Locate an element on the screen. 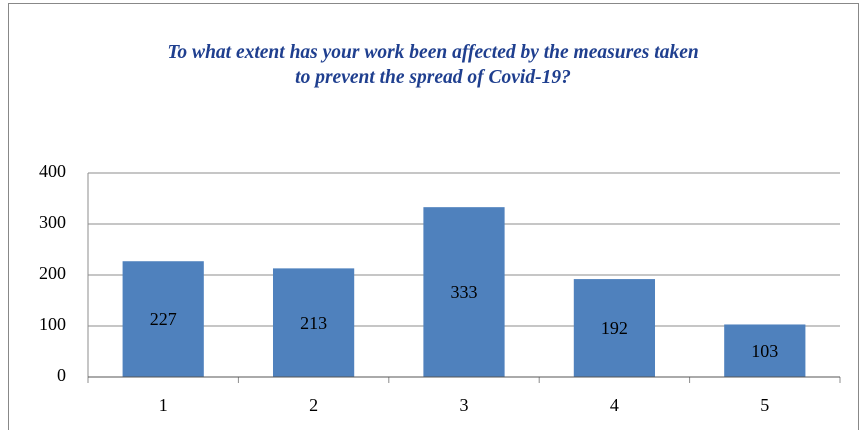 This screenshot has height=430, width=866. data-label: 103 is located at coordinates (764, 351).